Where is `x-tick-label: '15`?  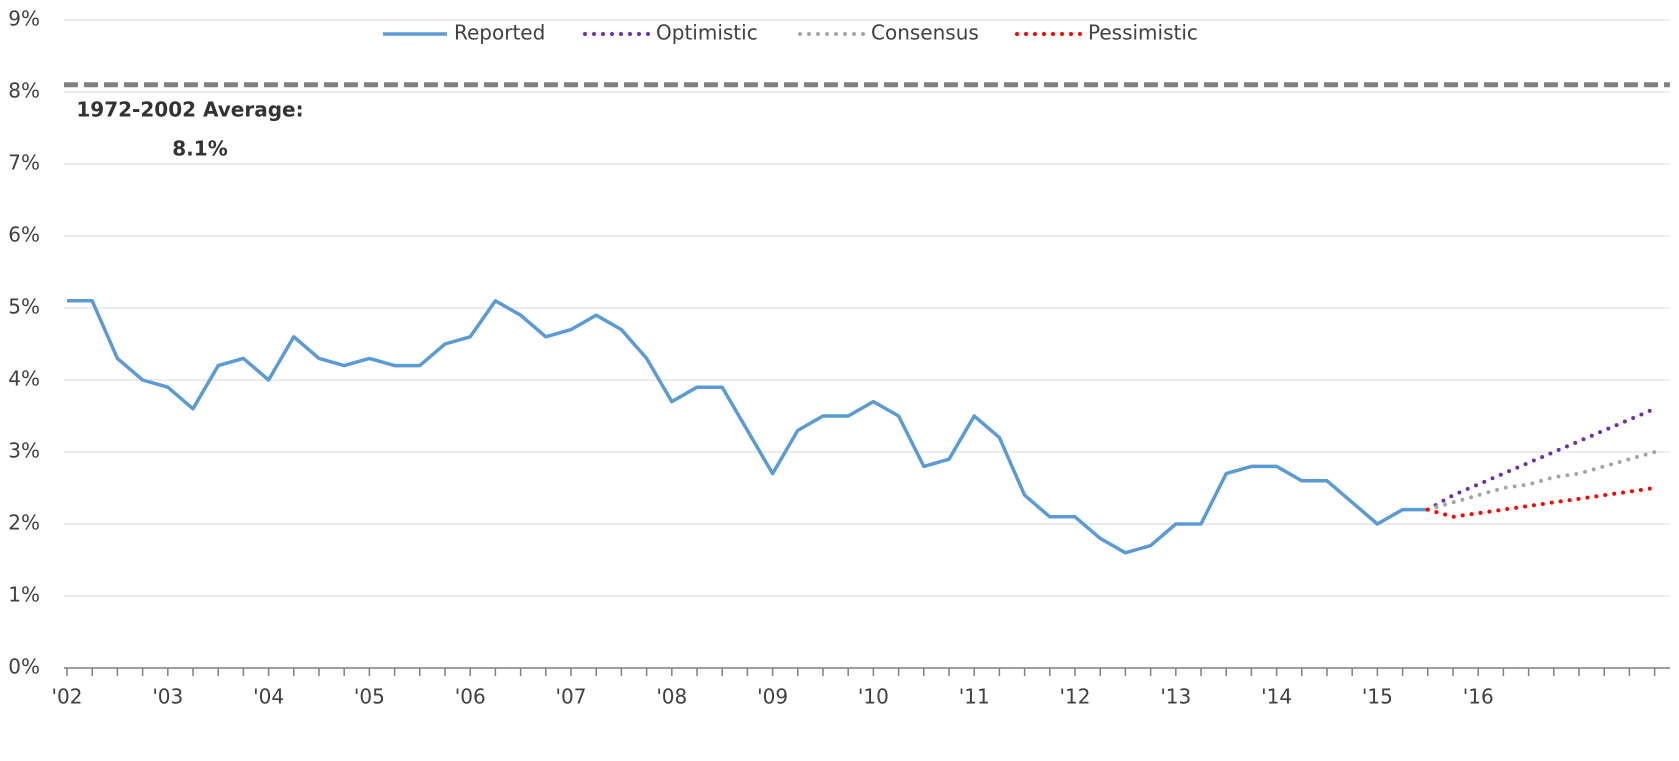 x-tick-label: '15 is located at coordinates (1377, 697).